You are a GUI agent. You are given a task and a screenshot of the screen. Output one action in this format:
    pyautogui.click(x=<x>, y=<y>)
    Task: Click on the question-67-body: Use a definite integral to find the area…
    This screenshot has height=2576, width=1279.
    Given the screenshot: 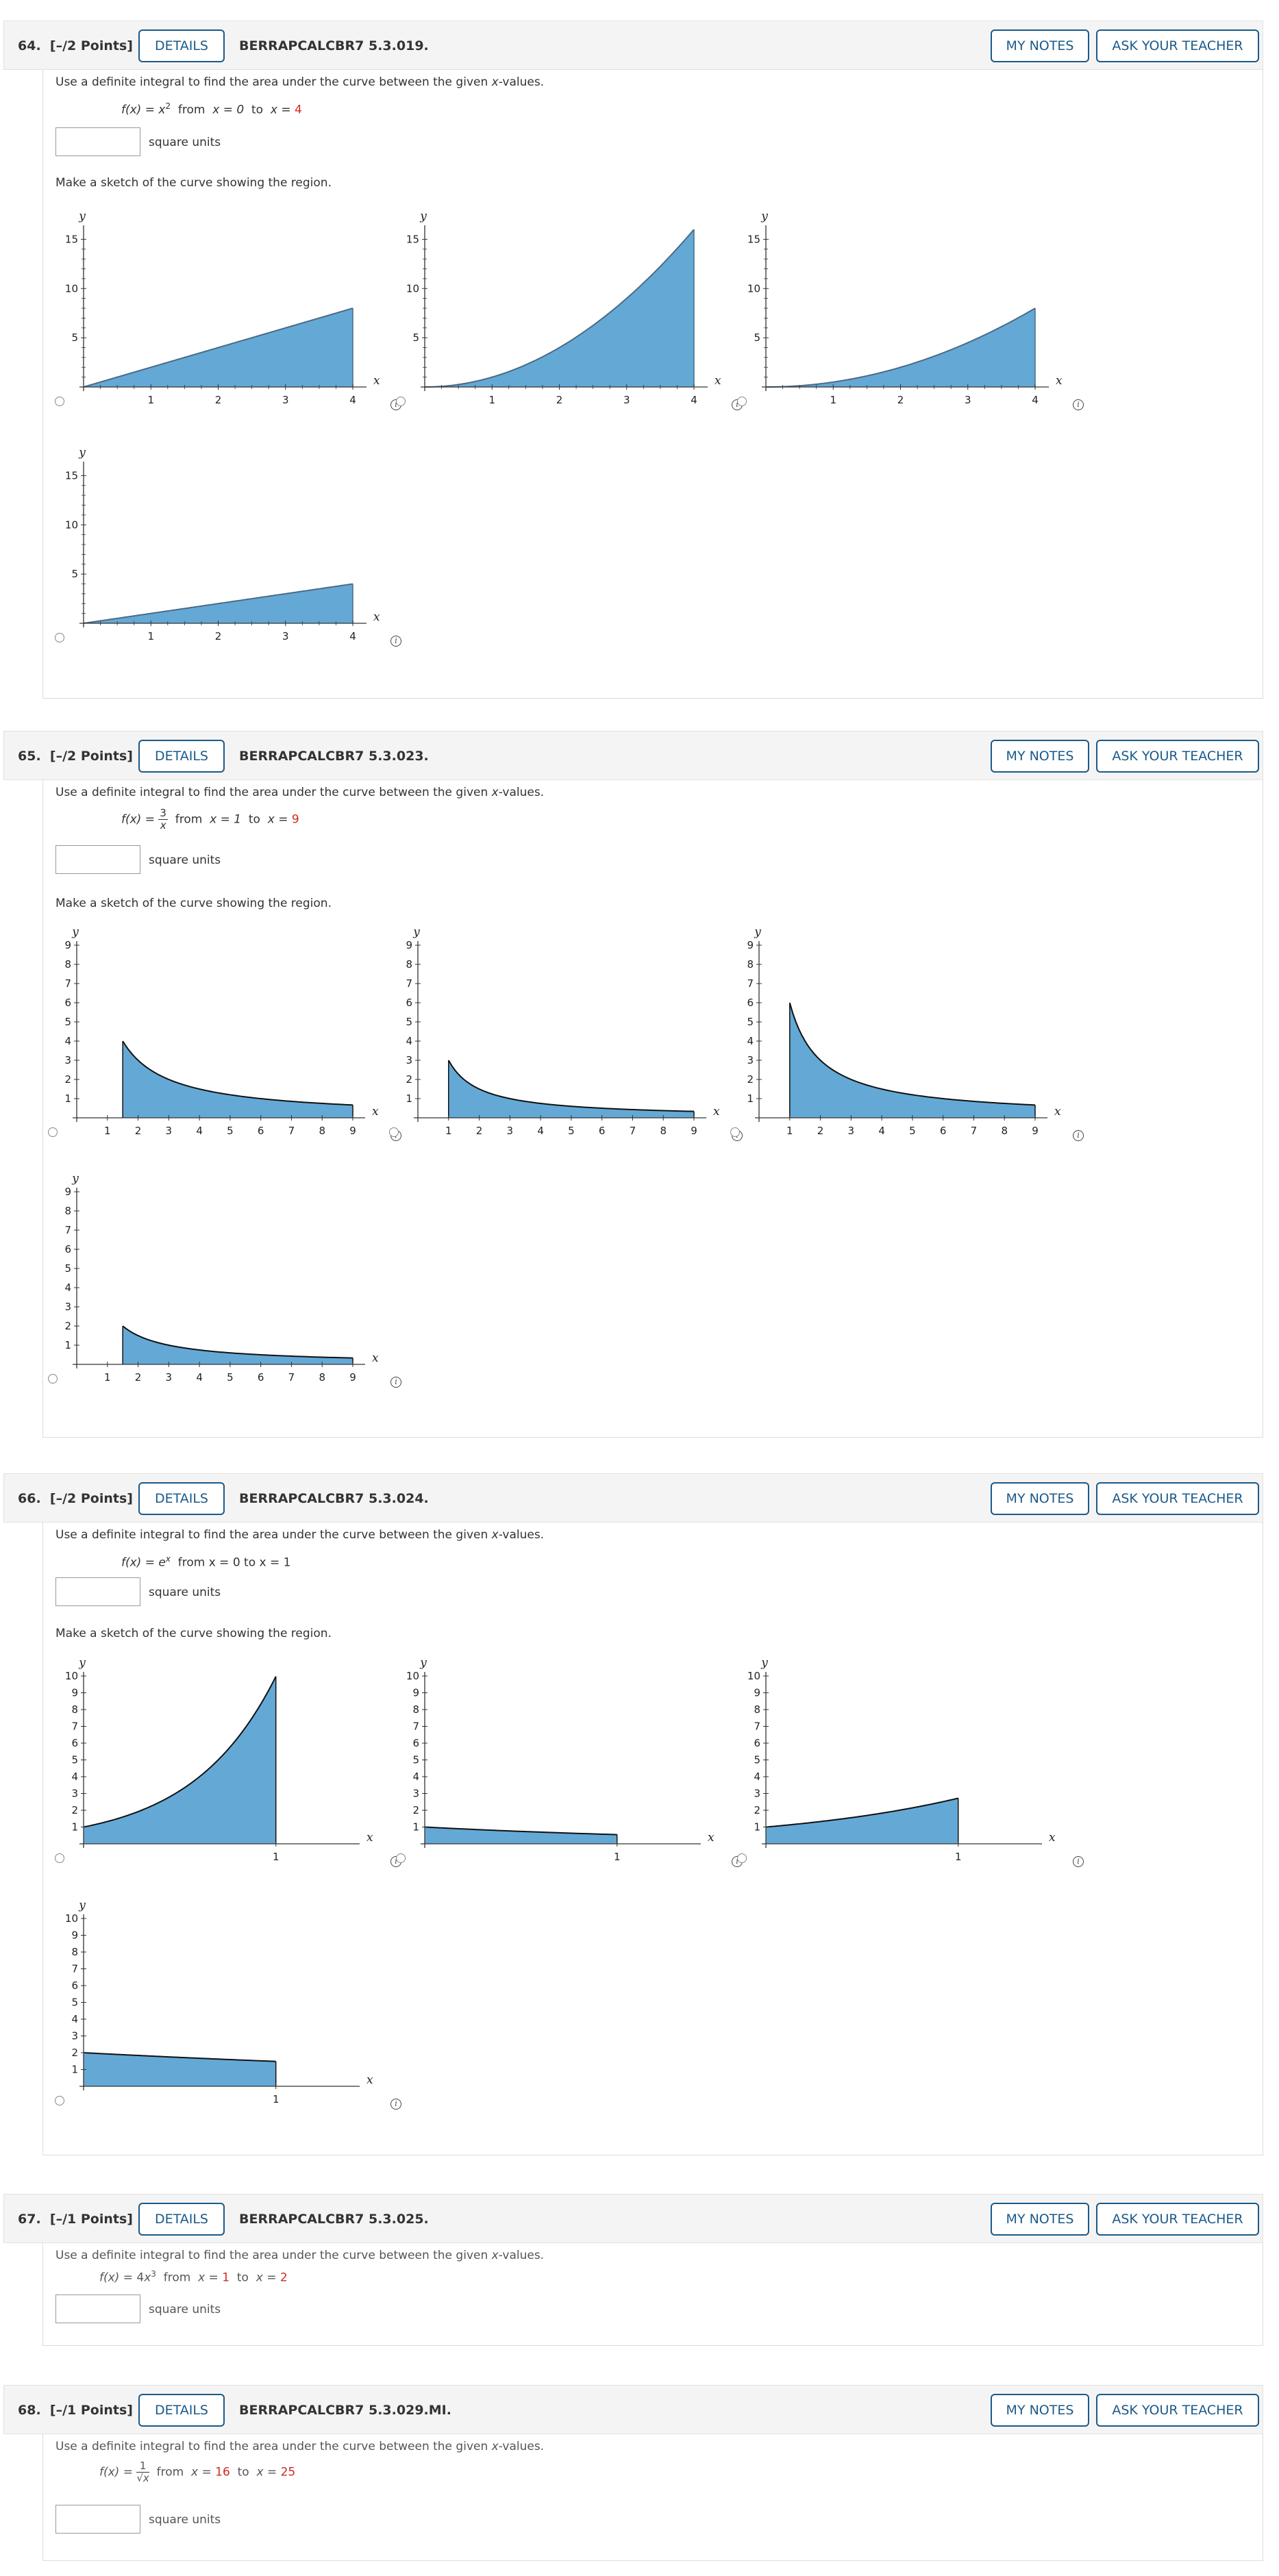 What is the action you would take?
    pyautogui.click(x=652, y=2294)
    